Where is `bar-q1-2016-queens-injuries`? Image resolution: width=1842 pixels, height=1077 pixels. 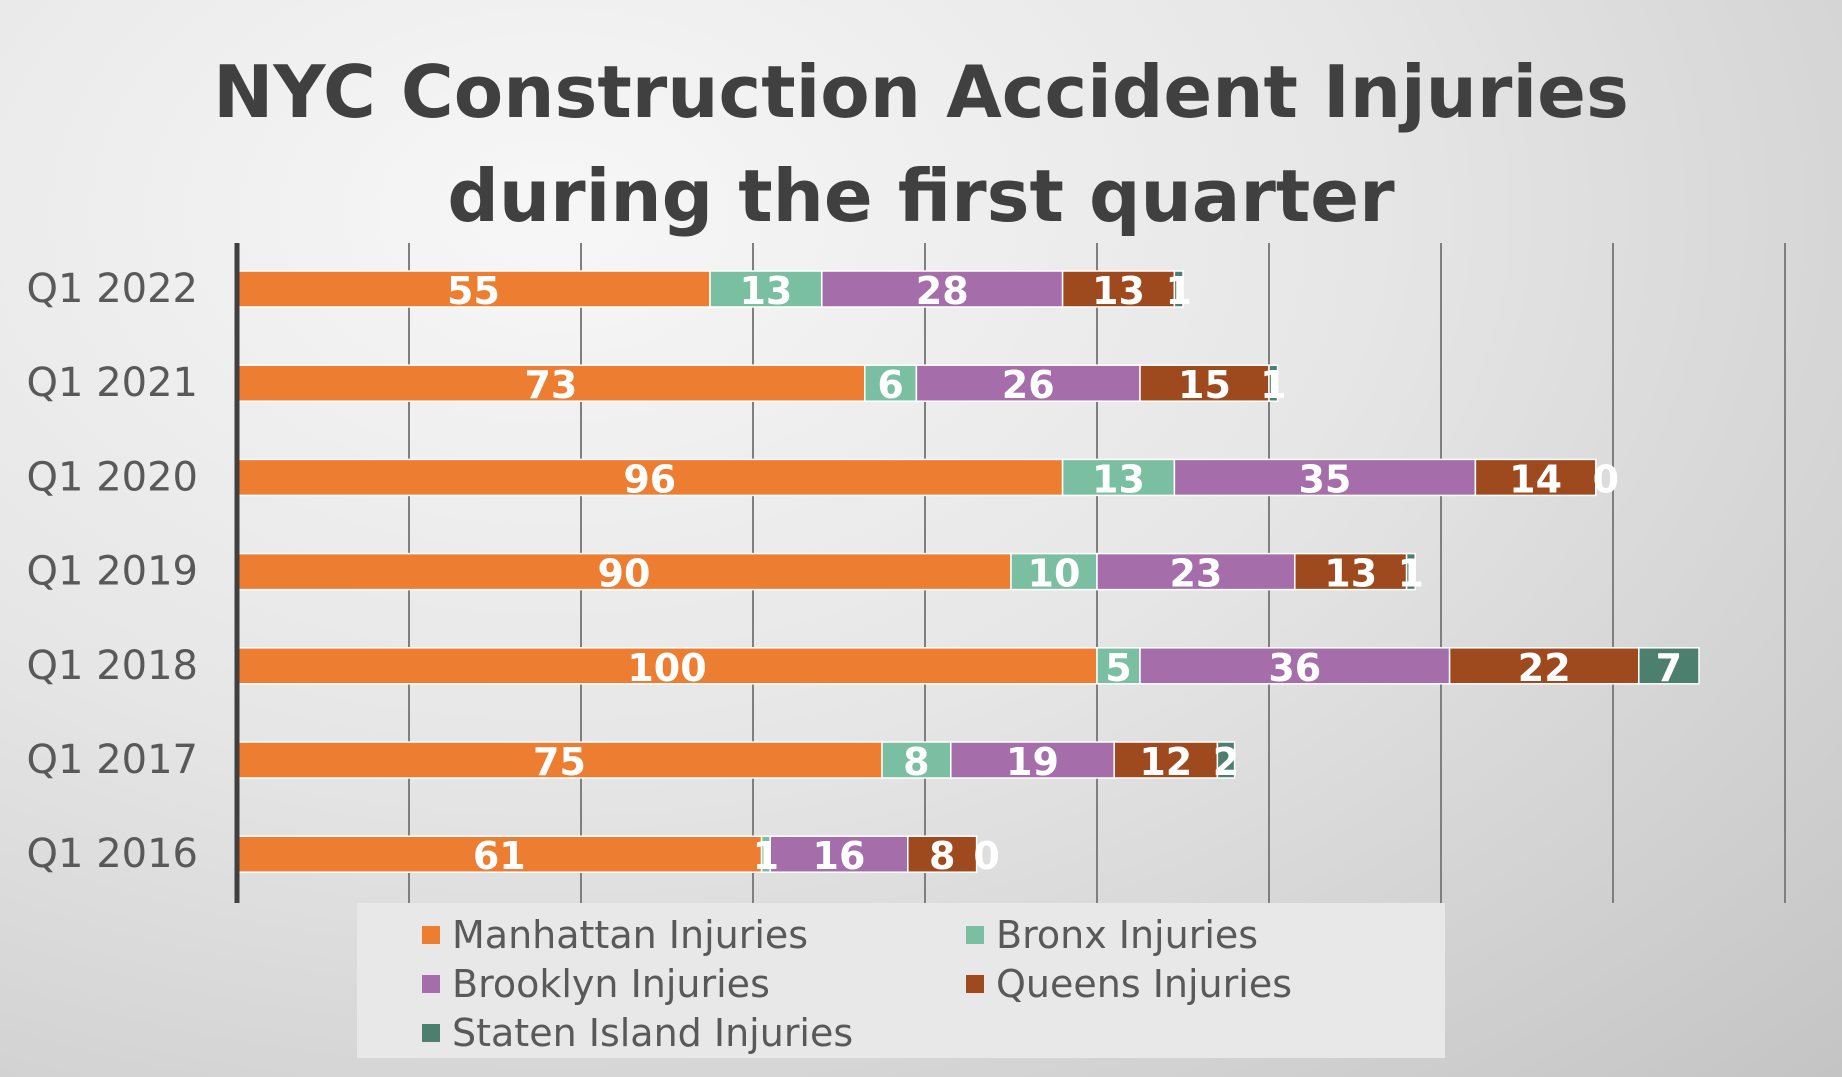 bar-q1-2016-queens-injuries is located at coordinates (942, 854).